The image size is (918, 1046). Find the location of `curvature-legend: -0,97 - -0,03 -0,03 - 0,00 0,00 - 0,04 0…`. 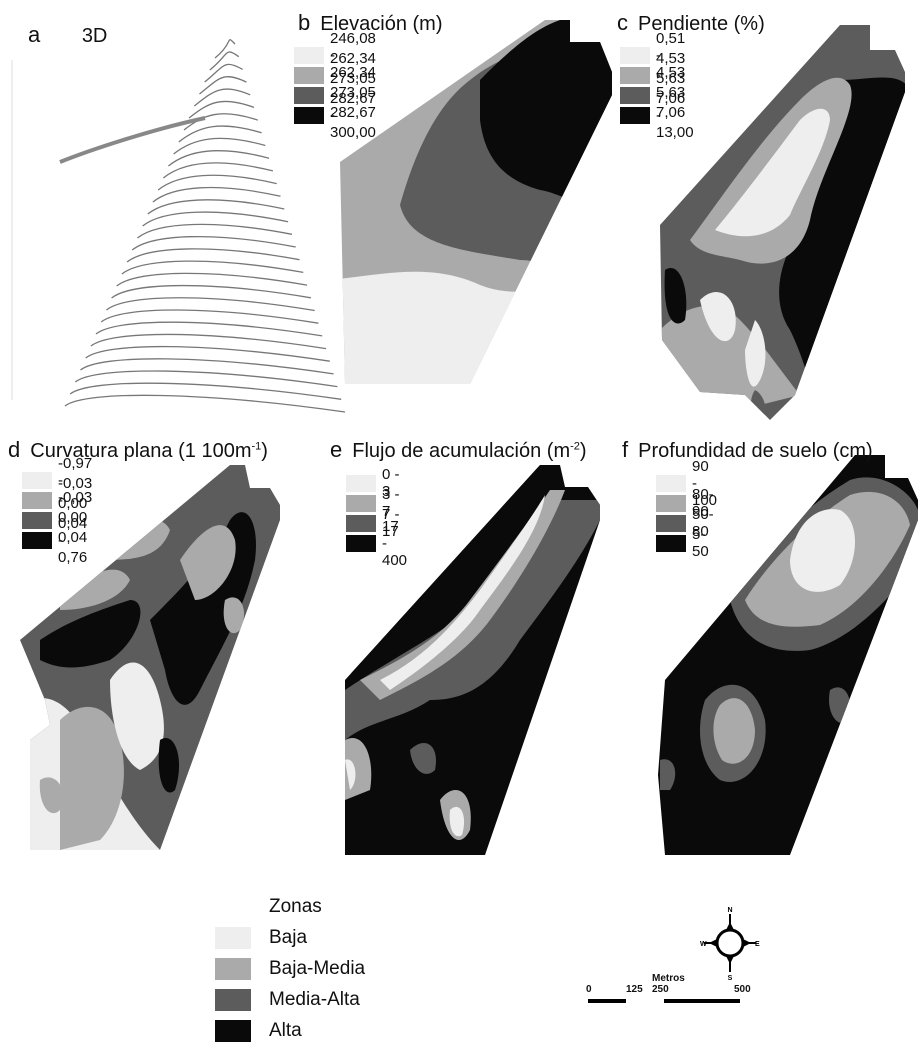

curvature-legend: -0,97 - -0,03 -0,03 - 0,00 0,00 - 0,04 0… is located at coordinates (57, 510).